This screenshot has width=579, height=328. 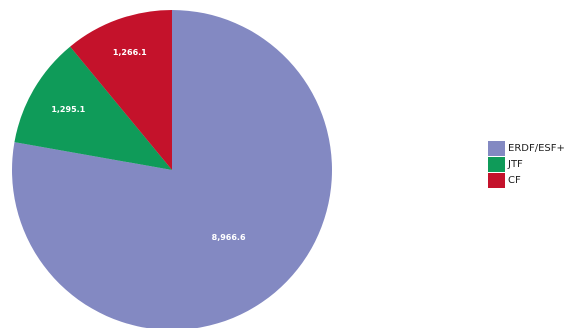 I want to click on legend-item-erdf-esf: ERDF/ESF+, so click(x=526, y=148).